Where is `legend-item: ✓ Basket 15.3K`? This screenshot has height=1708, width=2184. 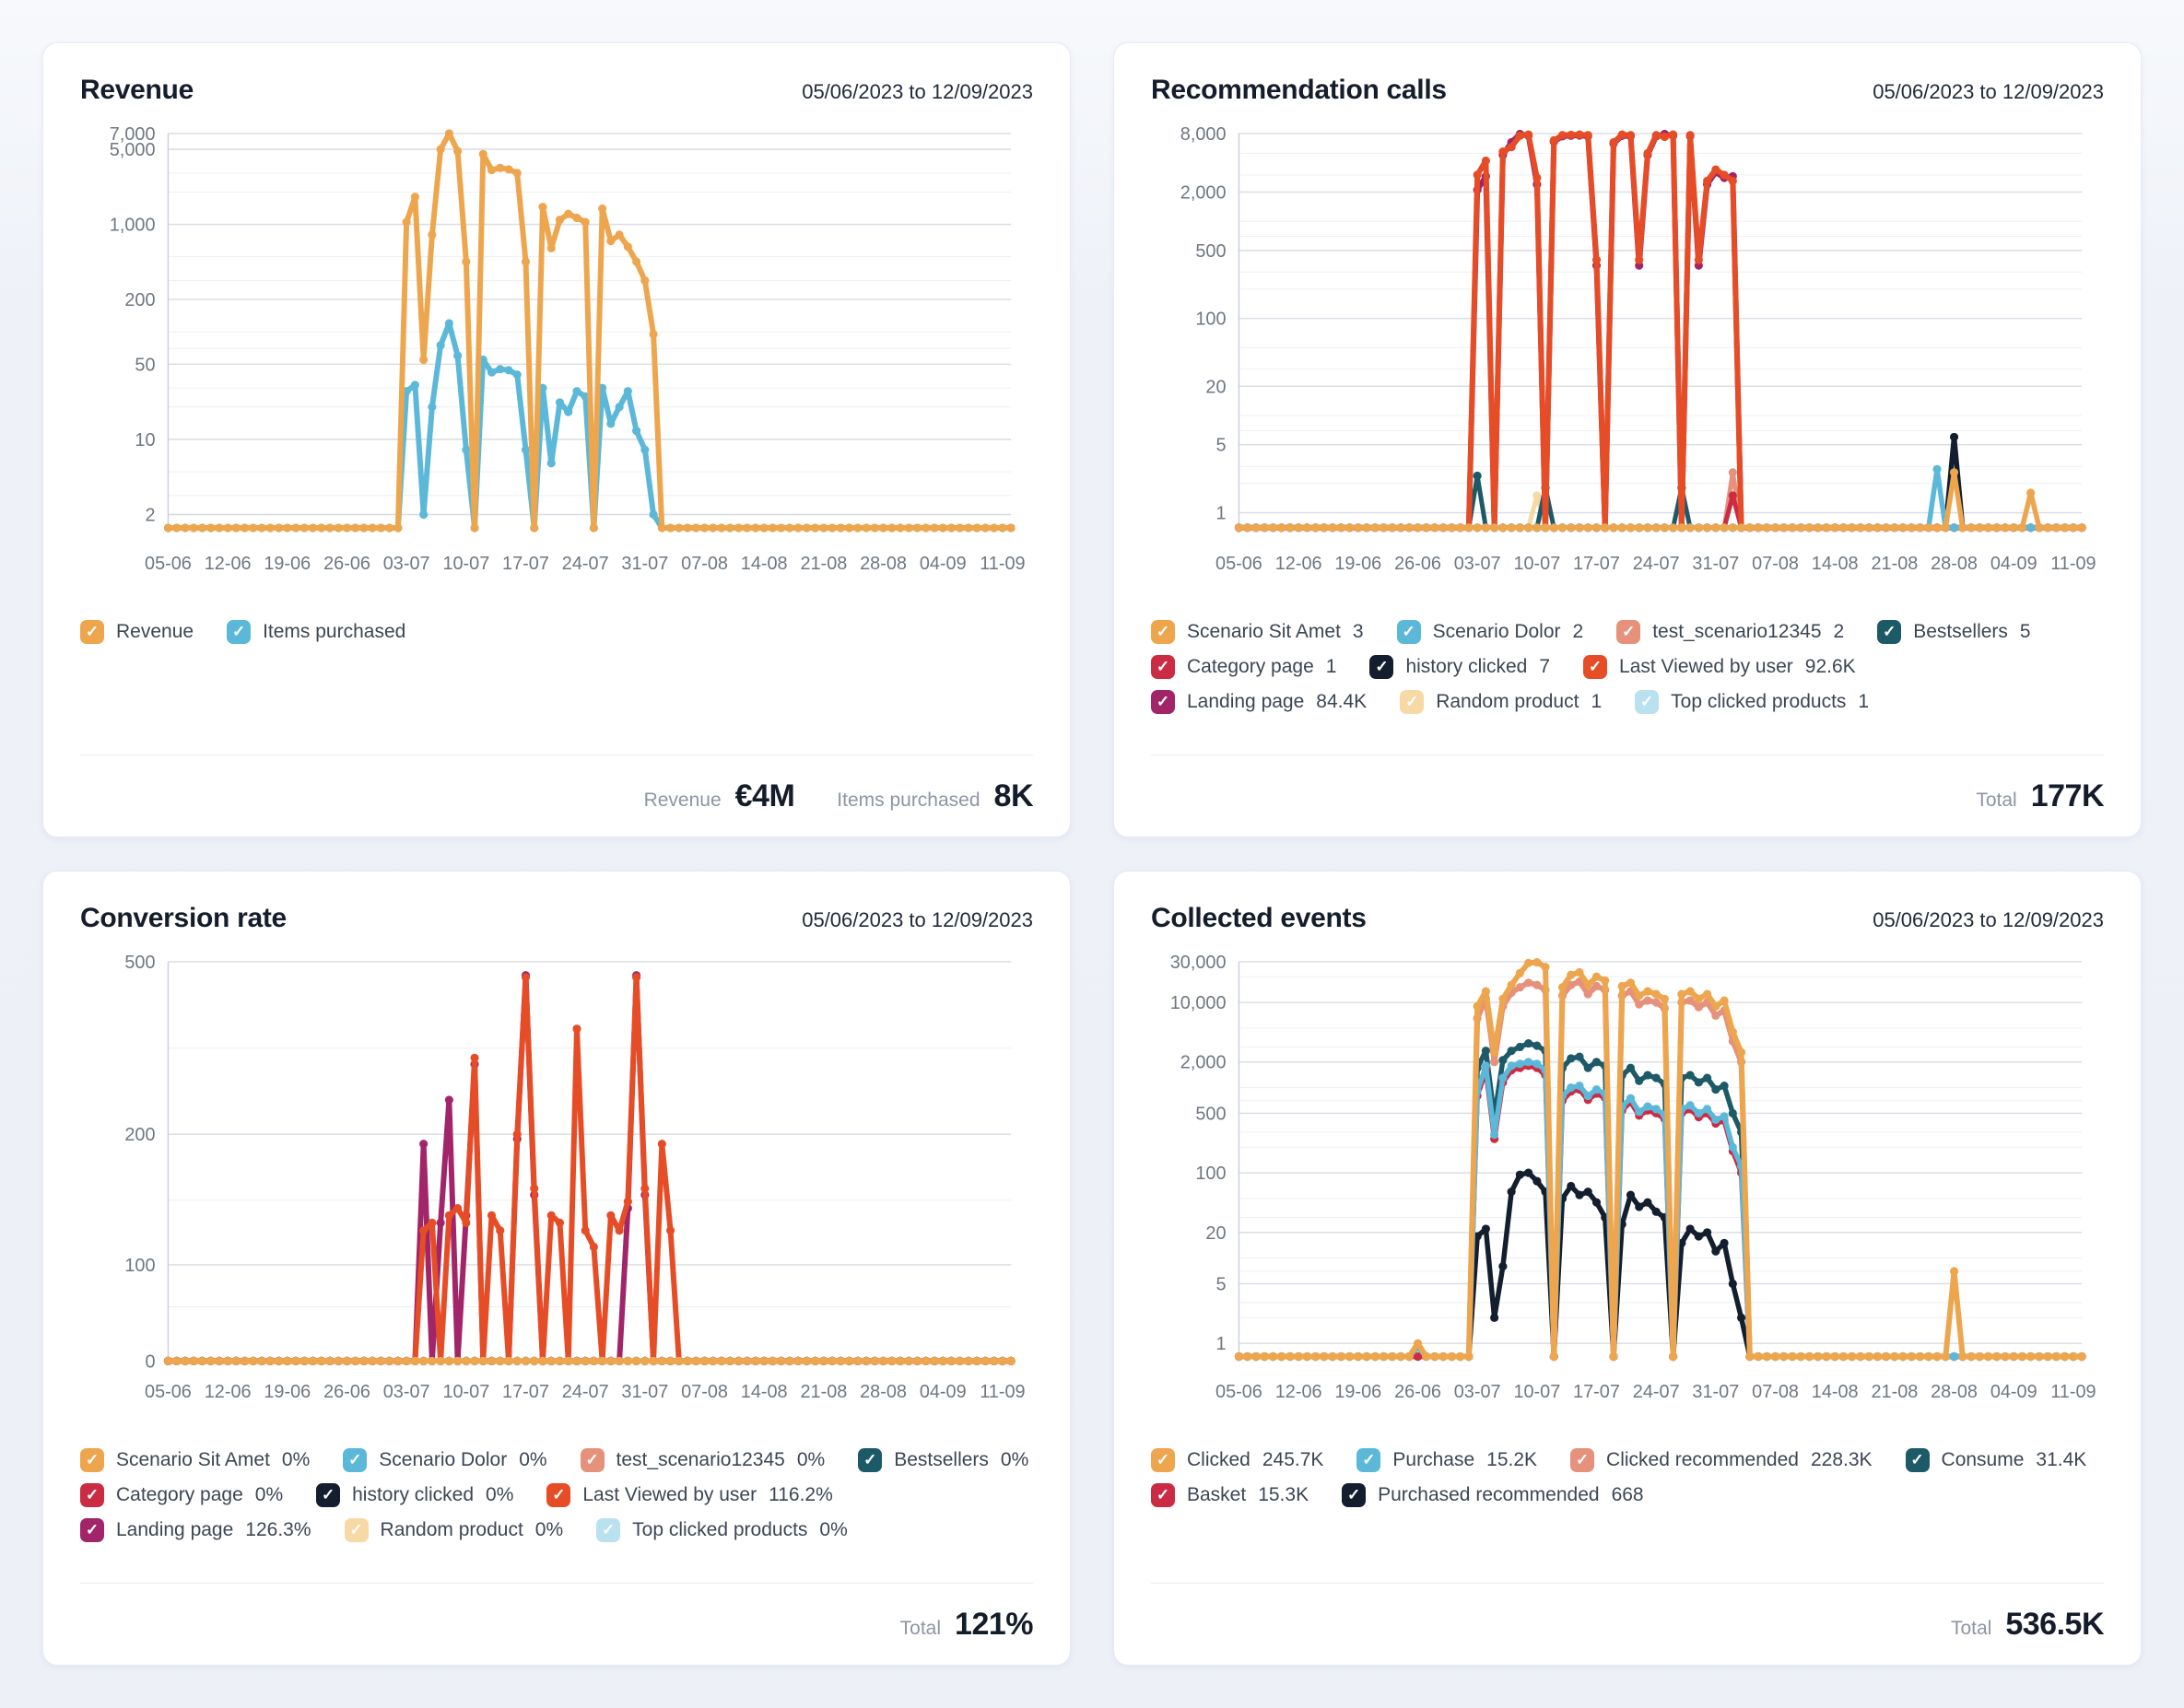 legend-item: ✓ Basket 15.3K is located at coordinates (1230, 1494).